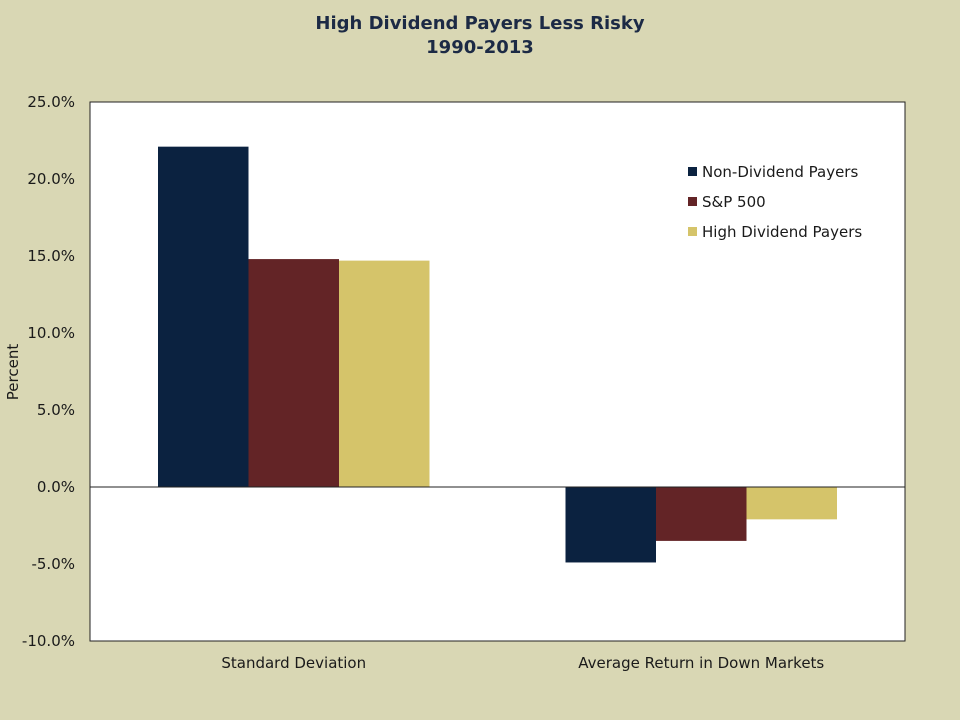 The height and width of the screenshot is (720, 960). Describe the element at coordinates (51, 333) in the screenshot. I see `y-tick-label: 10.0%` at that location.